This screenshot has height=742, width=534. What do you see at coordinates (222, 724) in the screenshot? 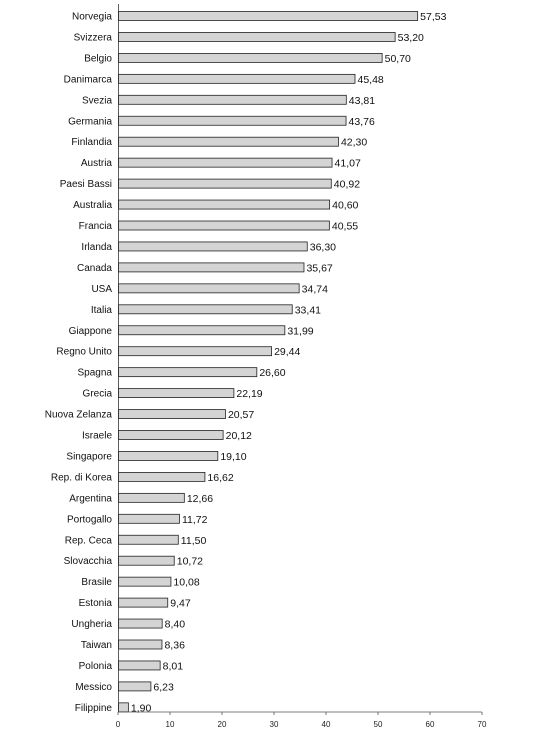
I see `x-tick-label: 20` at bounding box center [222, 724].